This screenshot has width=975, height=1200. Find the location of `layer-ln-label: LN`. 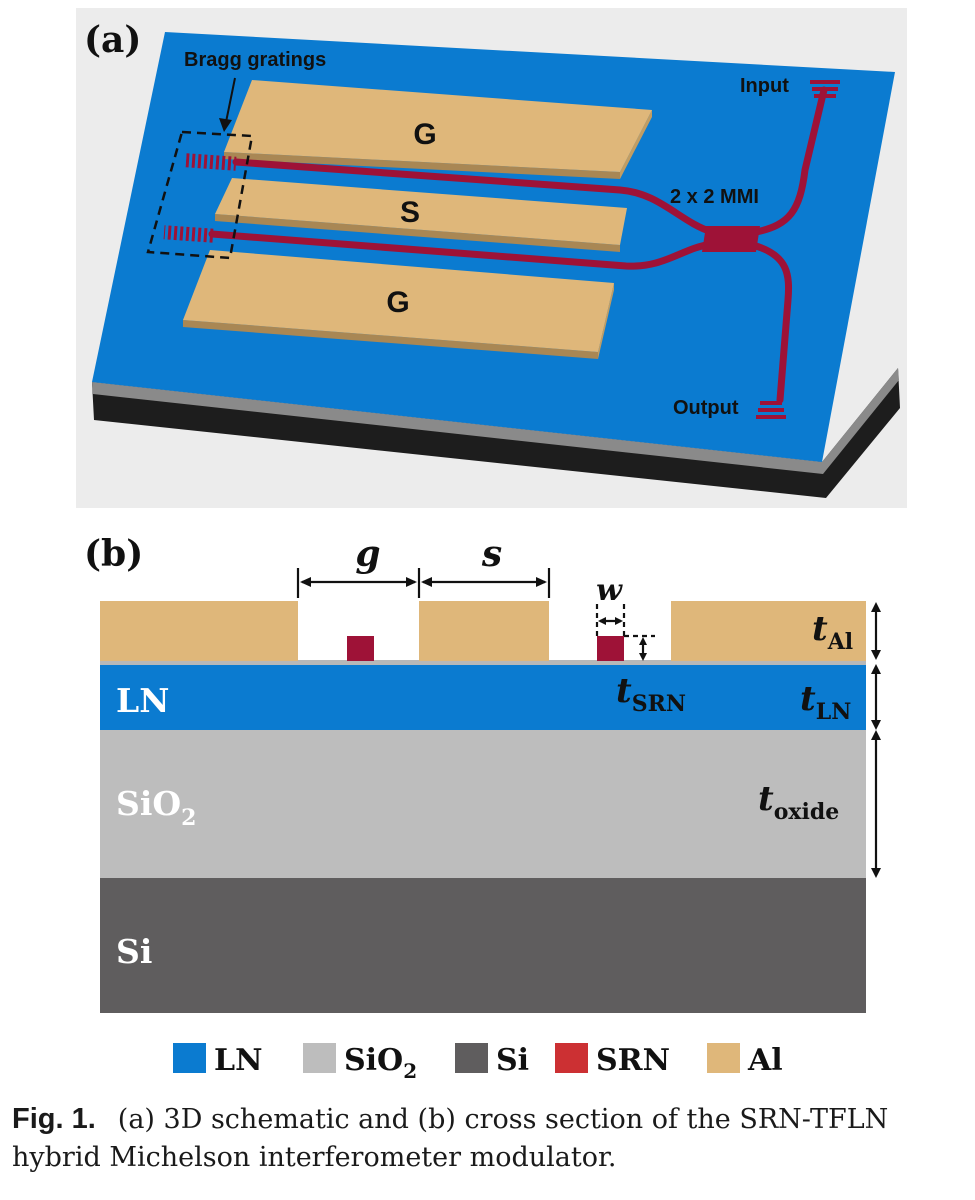

layer-ln-label: LN is located at coordinates (142, 700).